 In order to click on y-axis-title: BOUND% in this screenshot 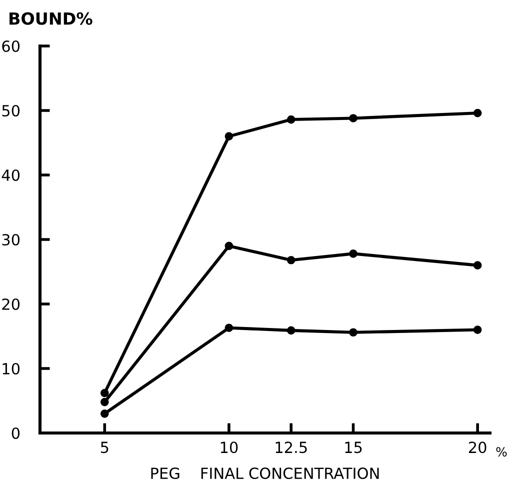, I will do `click(51, 18)`.